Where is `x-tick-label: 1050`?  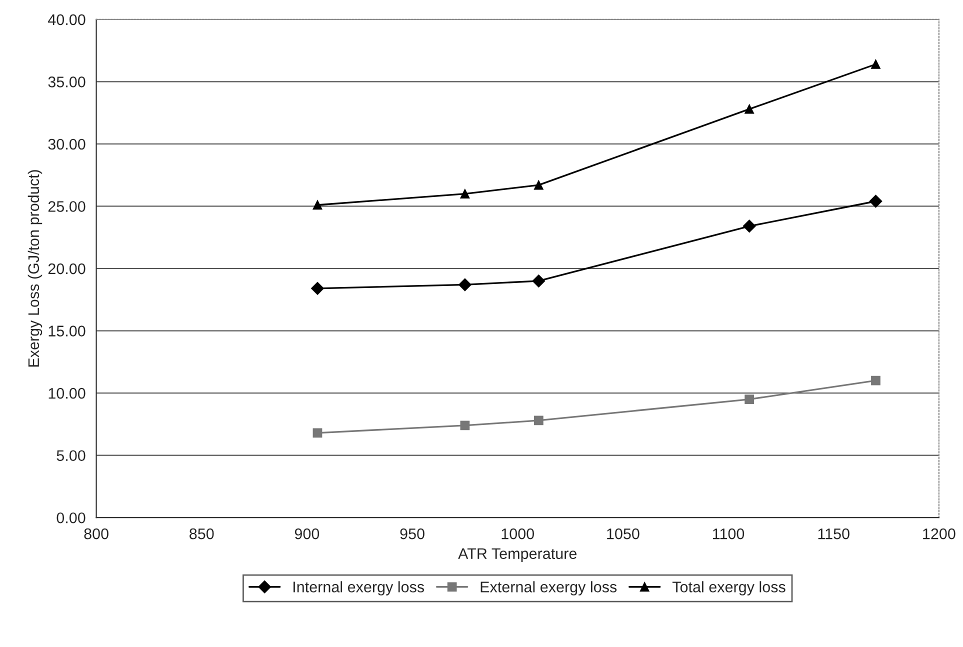 x-tick-label: 1050 is located at coordinates (623, 534).